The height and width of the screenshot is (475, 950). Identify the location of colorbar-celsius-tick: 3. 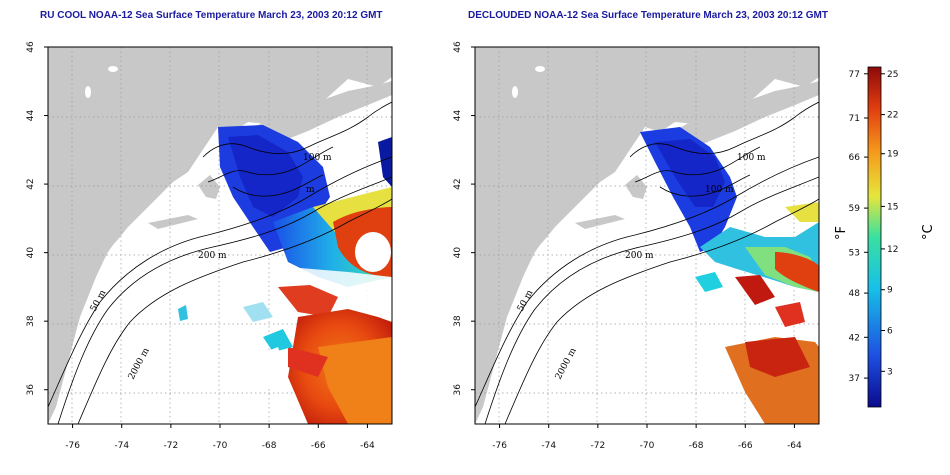
(890, 372).